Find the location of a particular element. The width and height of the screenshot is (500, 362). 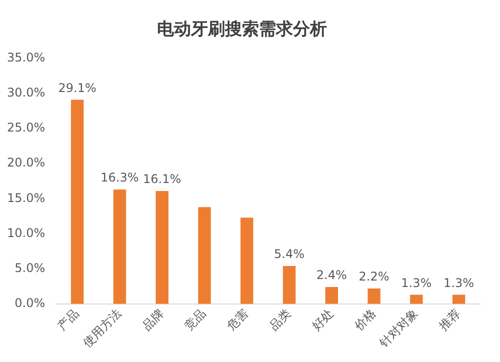

data-label: 16.3% is located at coordinates (119, 177).